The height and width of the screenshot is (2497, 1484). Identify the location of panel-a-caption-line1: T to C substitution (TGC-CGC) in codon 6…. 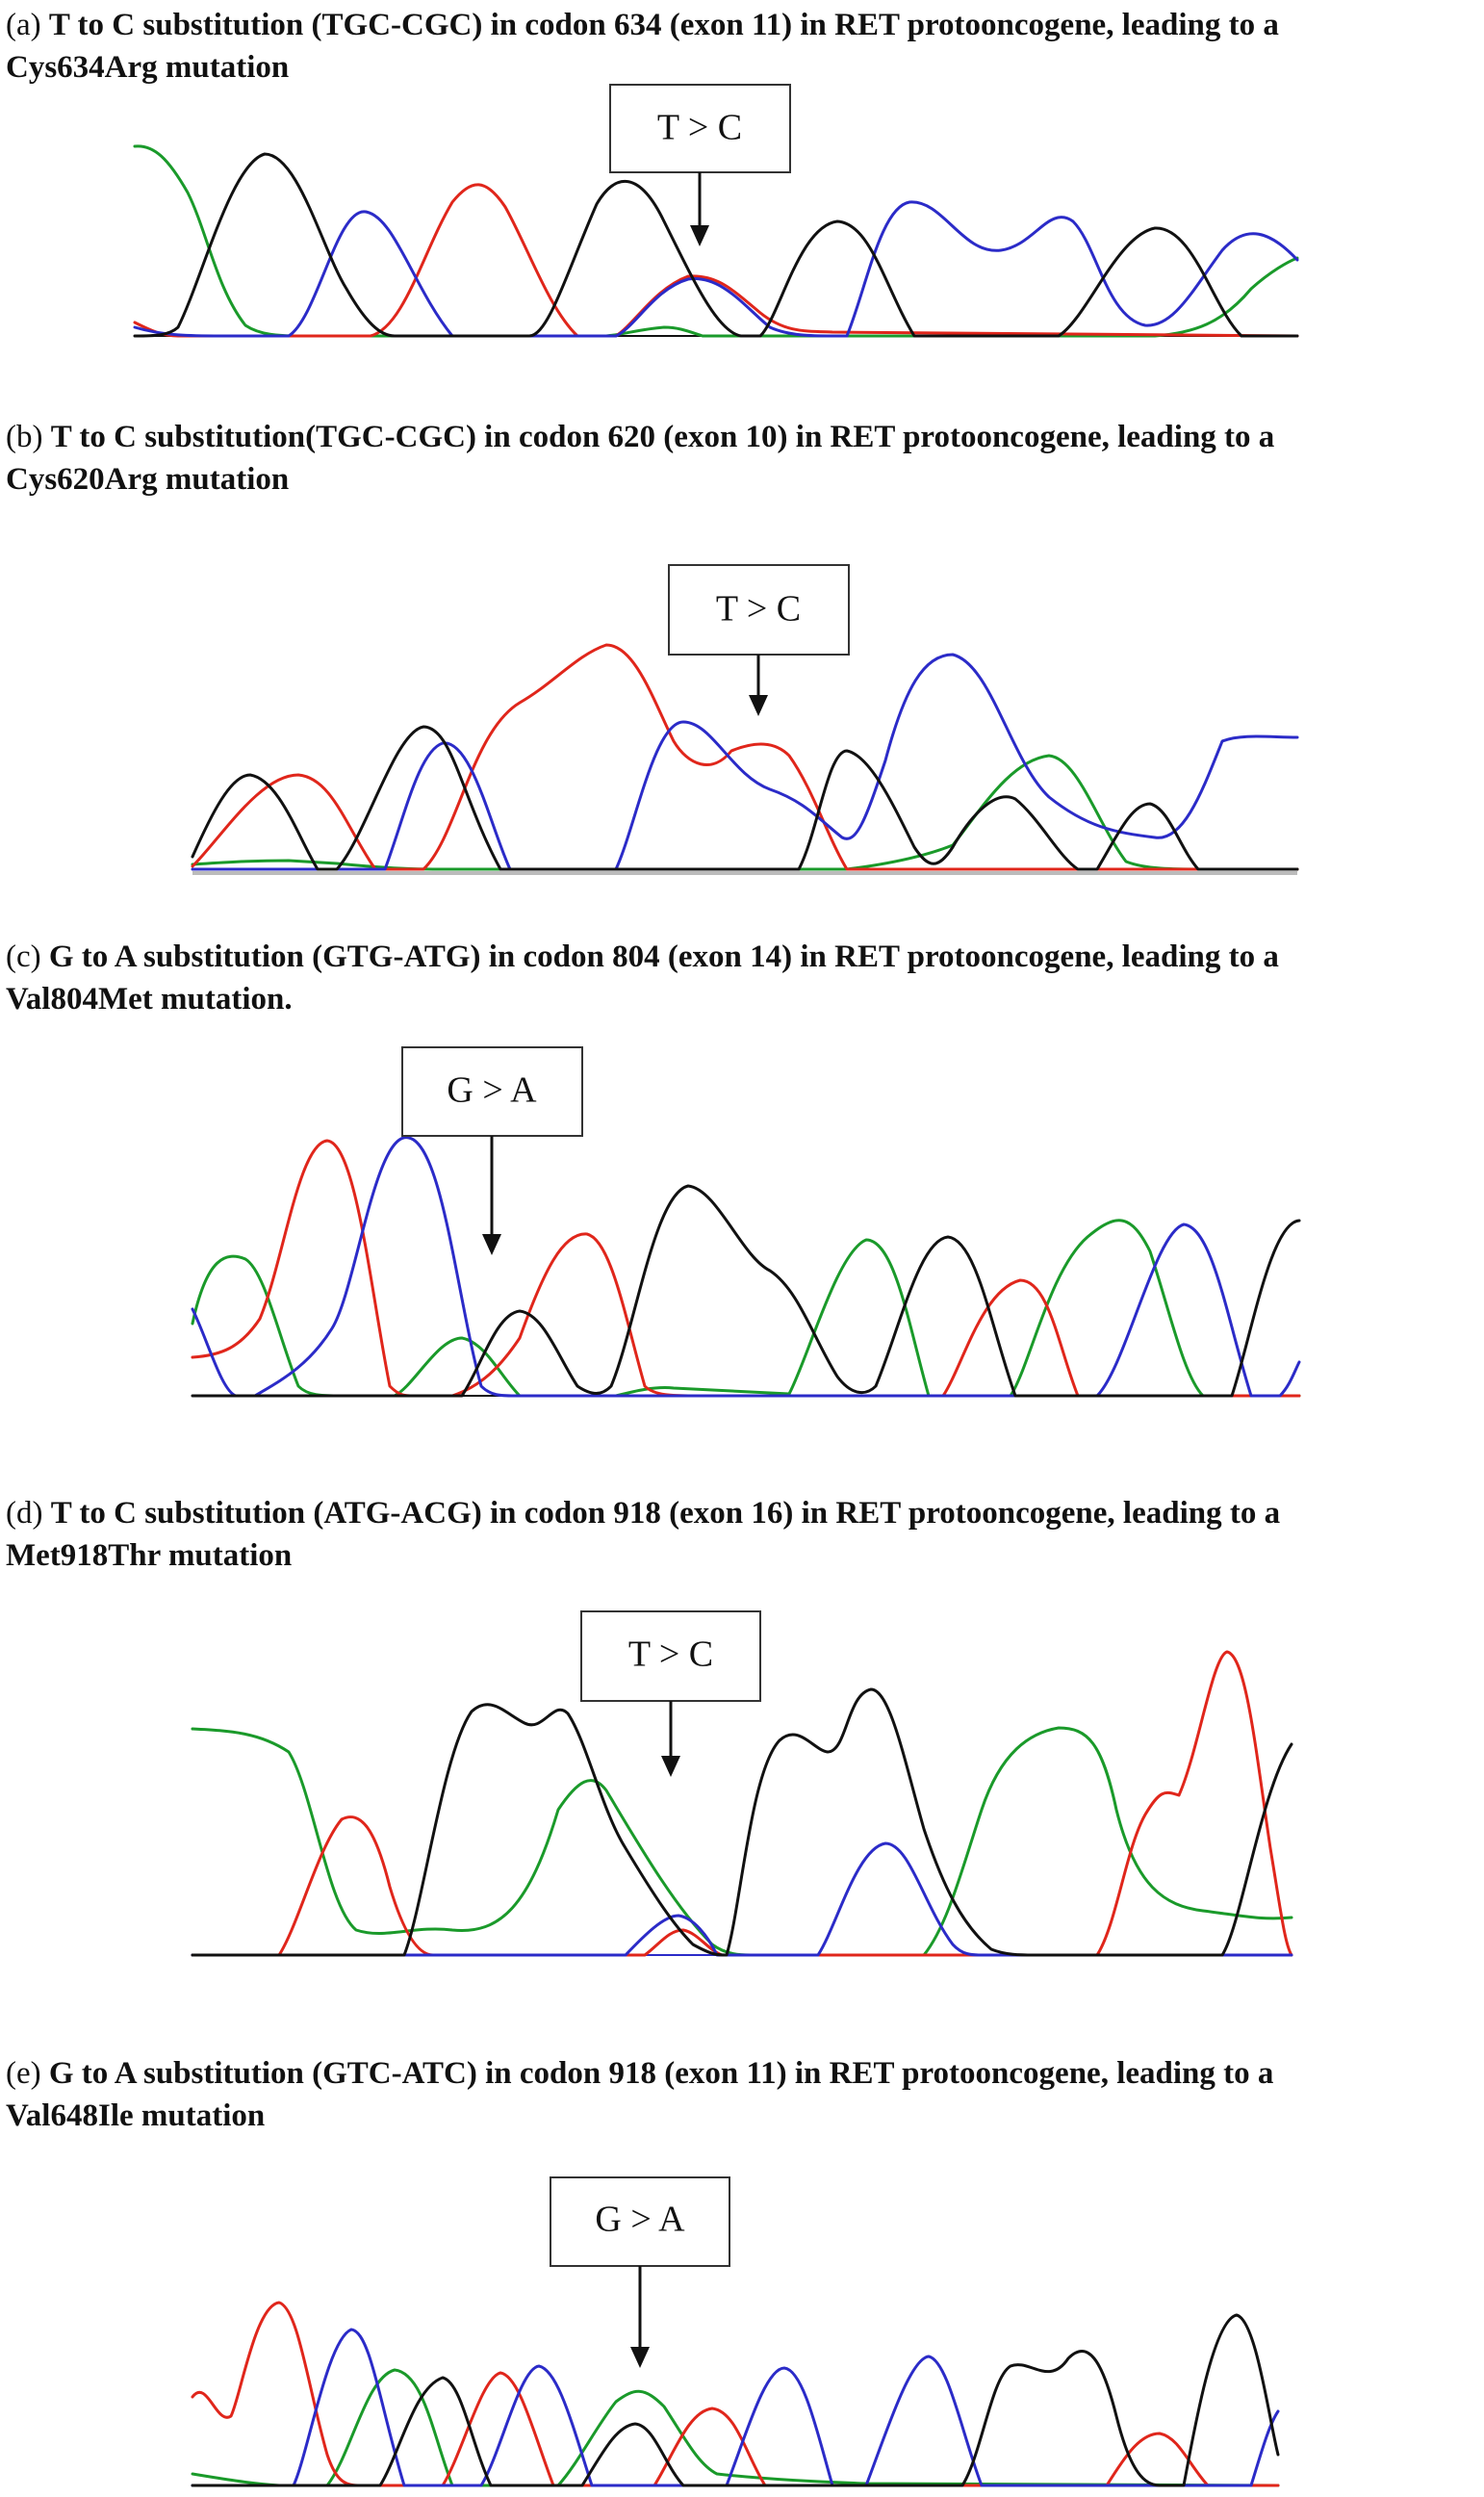
(664, 25).